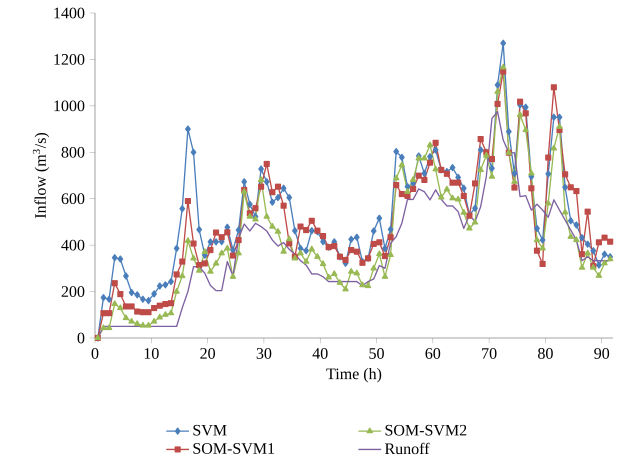 This screenshot has height=473, width=632. Describe the element at coordinates (73, 198) in the screenshot. I see `y-tick-label: 600` at that location.